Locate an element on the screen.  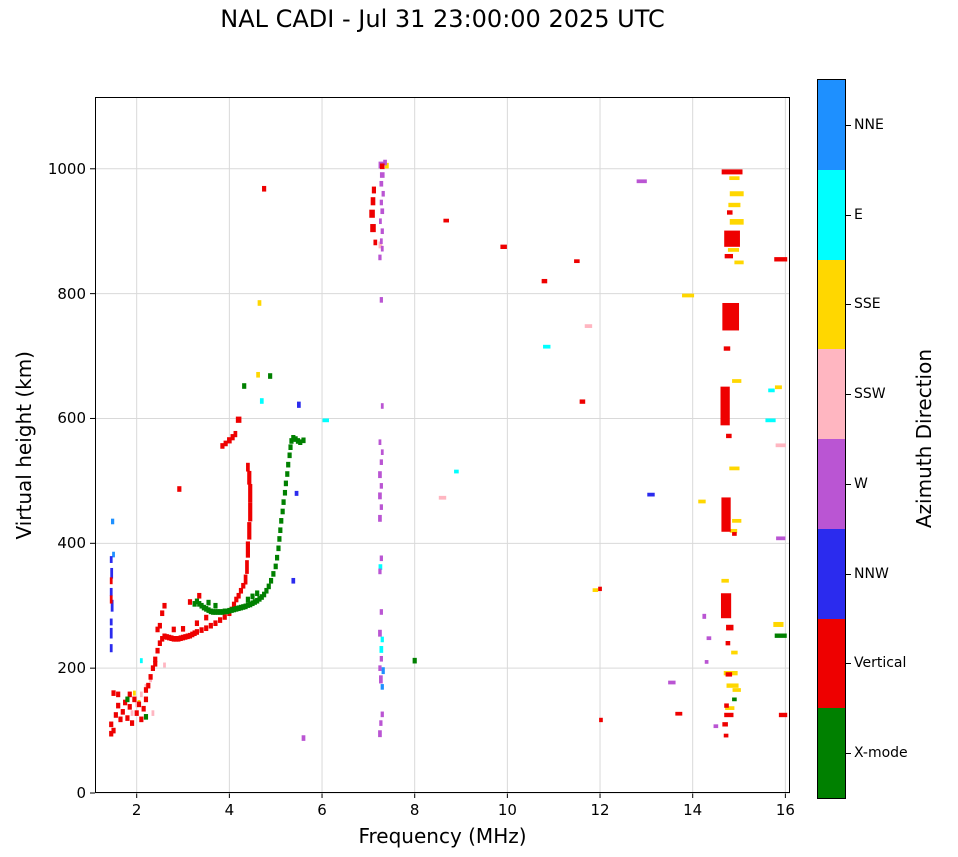
x-axis-label: Frequency (MHz) is located at coordinates (442, 836).